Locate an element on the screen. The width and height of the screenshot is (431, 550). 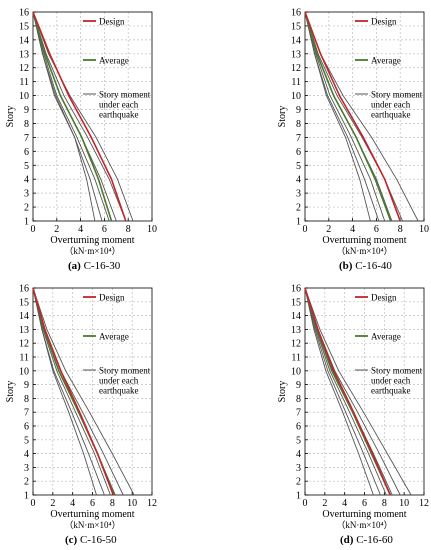
caption-d-name: C-16-60 is located at coordinates (374, 540).